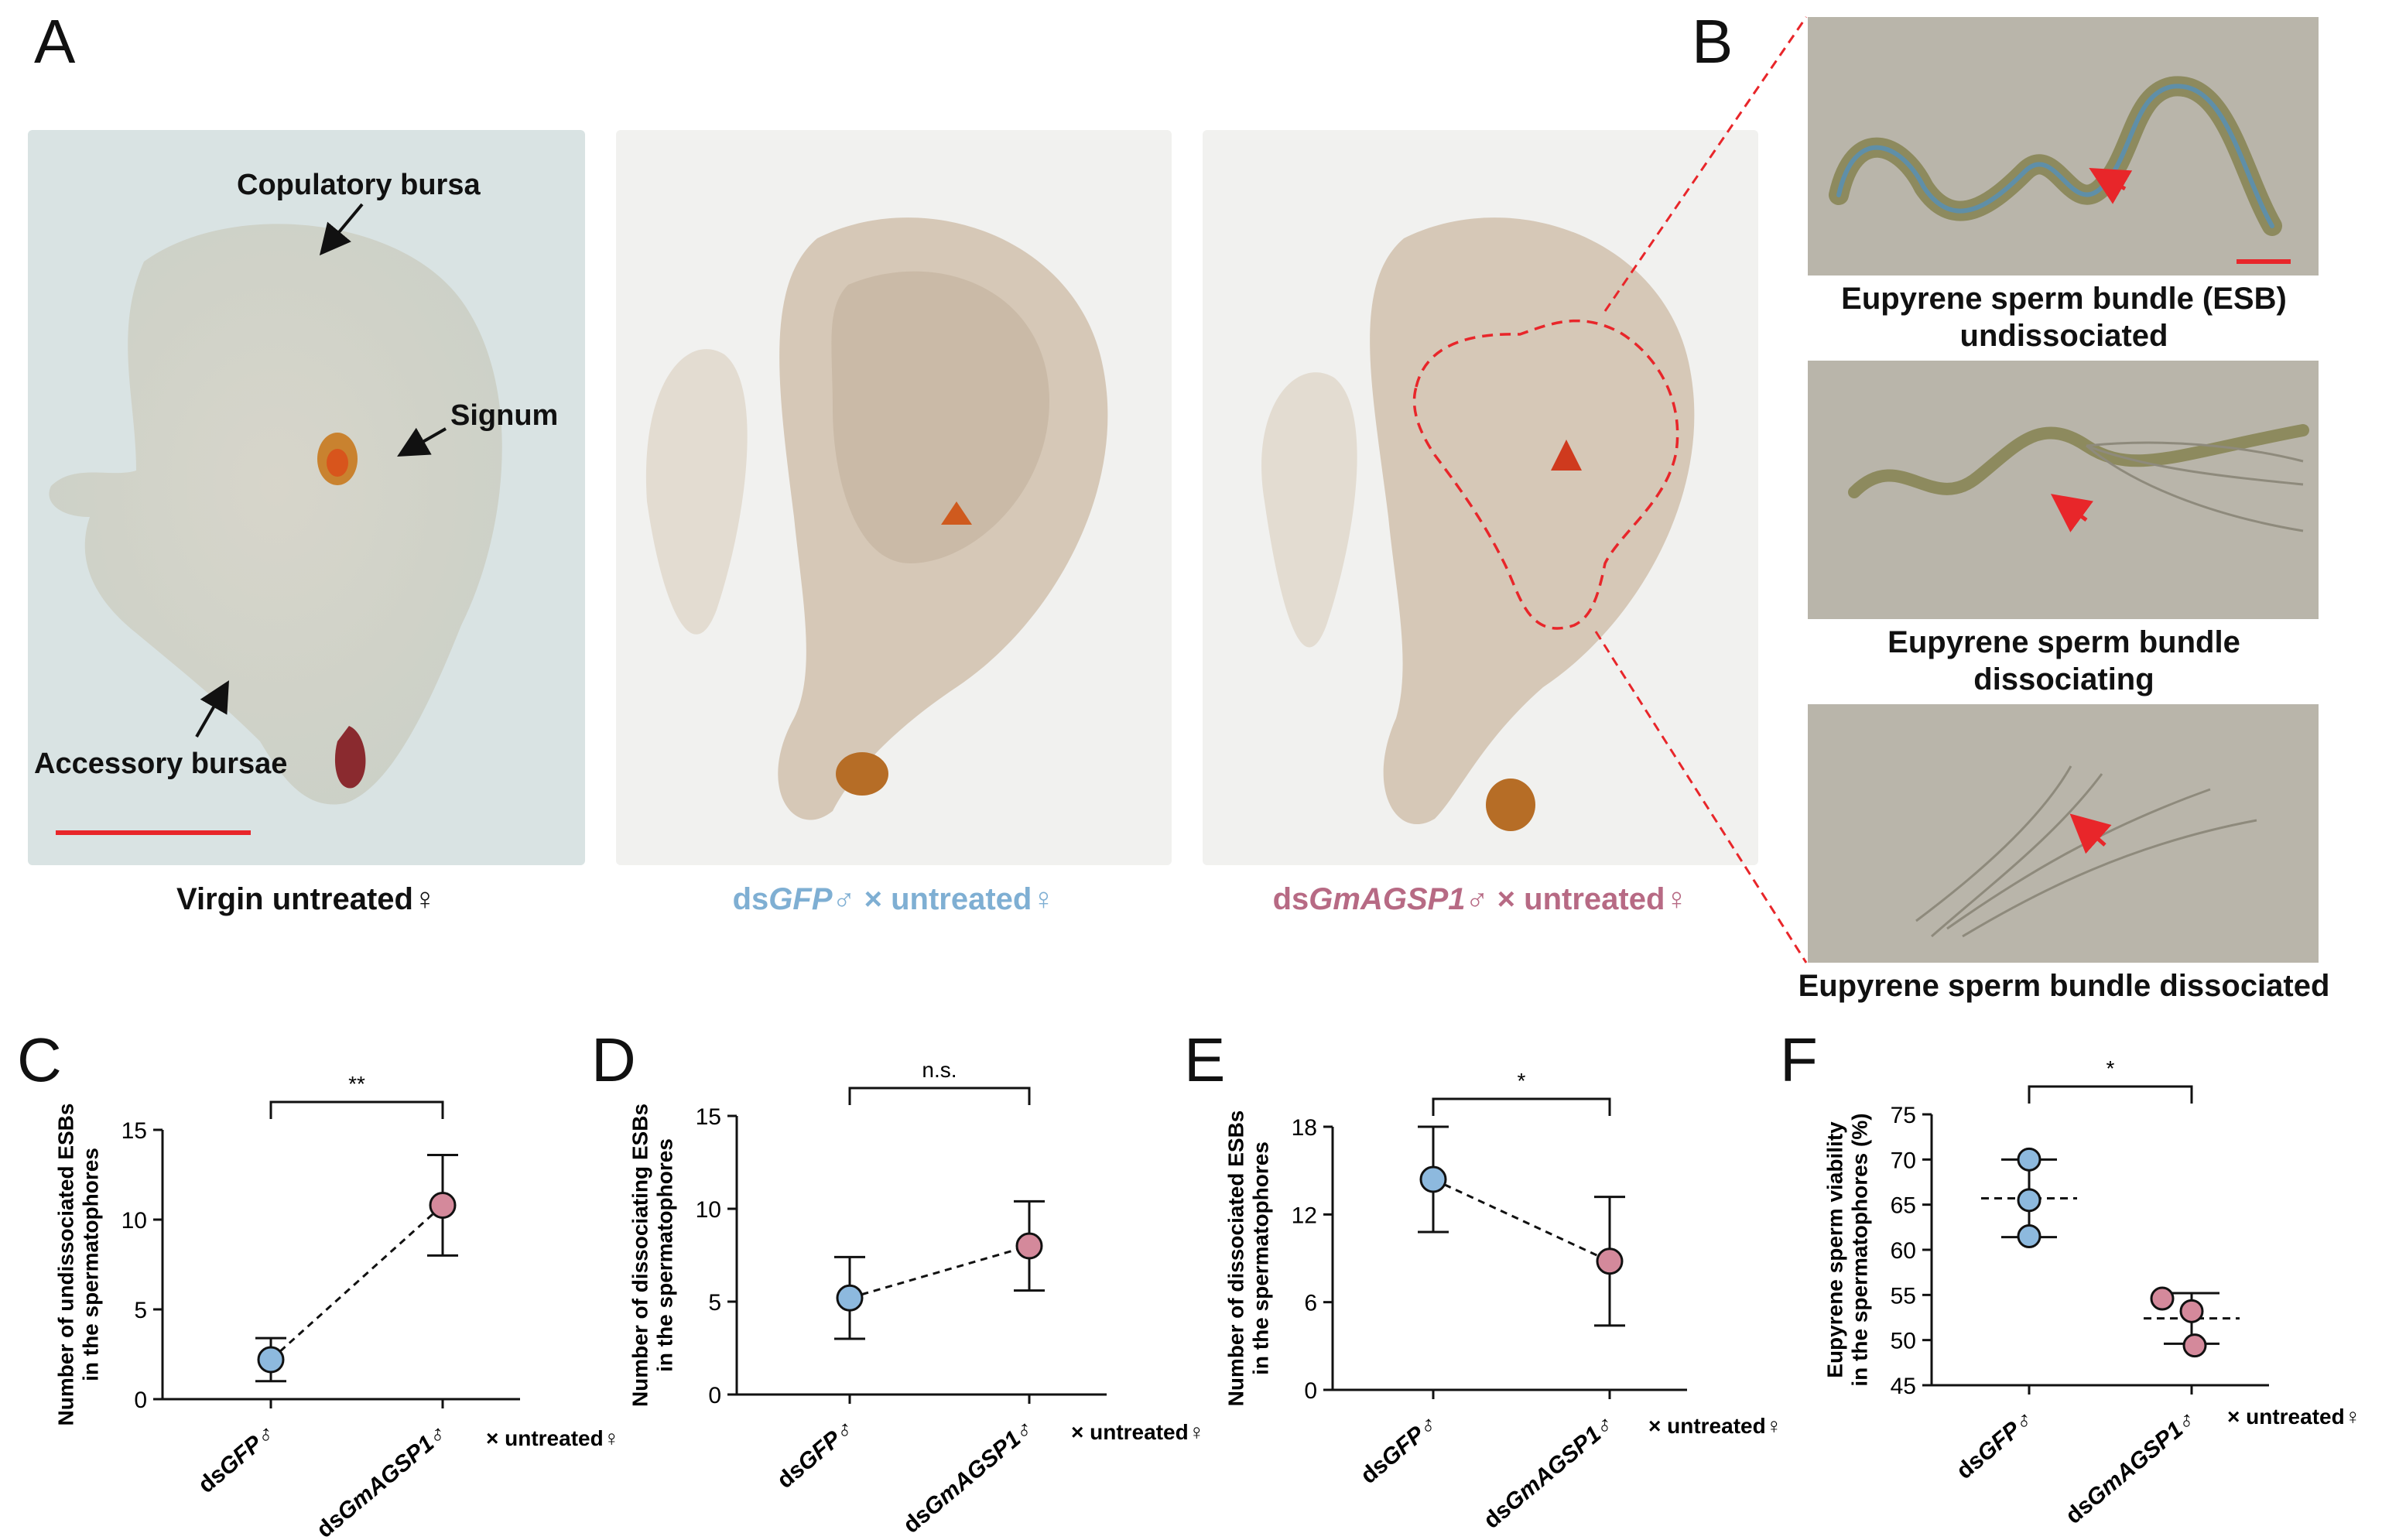 This screenshot has width=2382, height=1540. I want to click on panel-label-a: A, so click(55, 41).